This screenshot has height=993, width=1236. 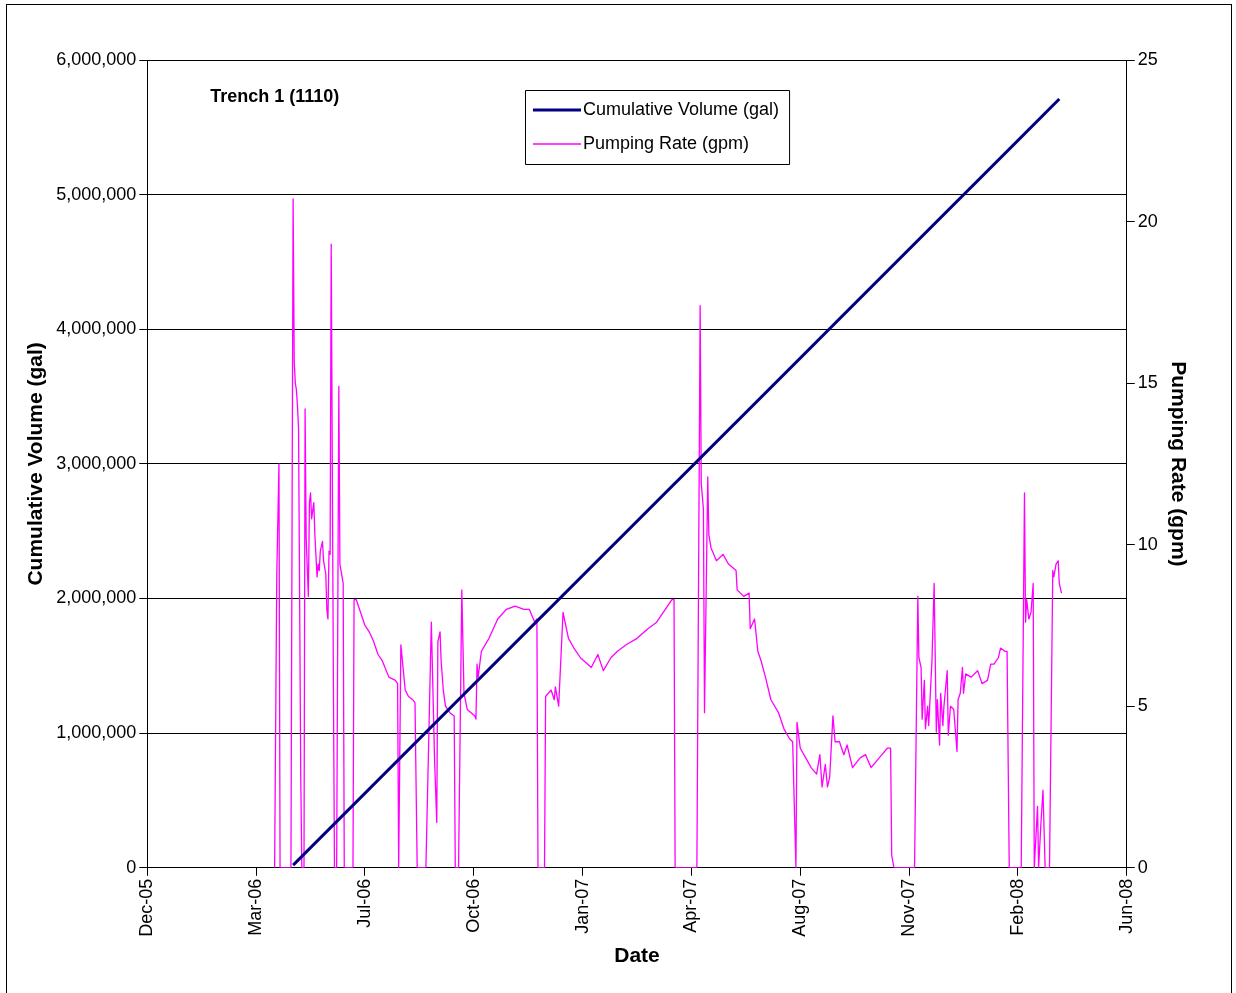 What do you see at coordinates (96, 597) in the screenshot?
I see `y-tick-label: 2,000,000` at bounding box center [96, 597].